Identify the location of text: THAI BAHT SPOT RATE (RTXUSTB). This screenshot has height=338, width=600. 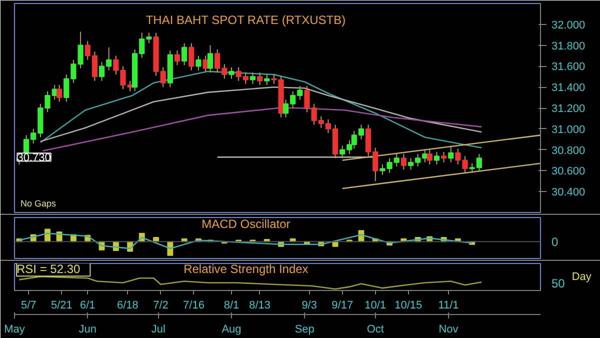
(246, 20).